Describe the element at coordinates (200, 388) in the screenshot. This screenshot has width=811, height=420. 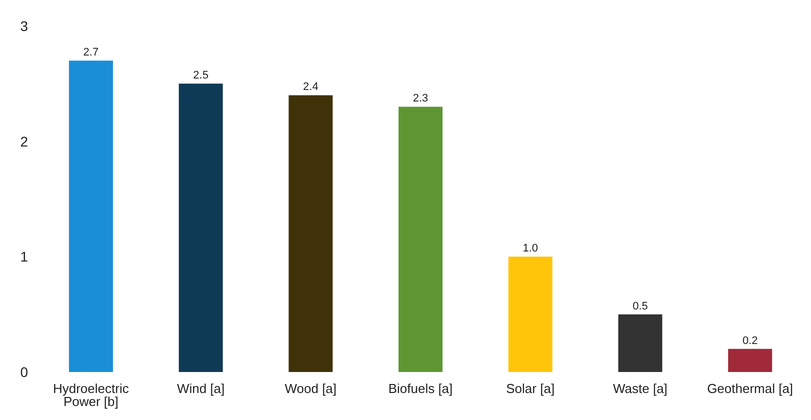
I see `x-tick-label: Wind [a]` at that location.